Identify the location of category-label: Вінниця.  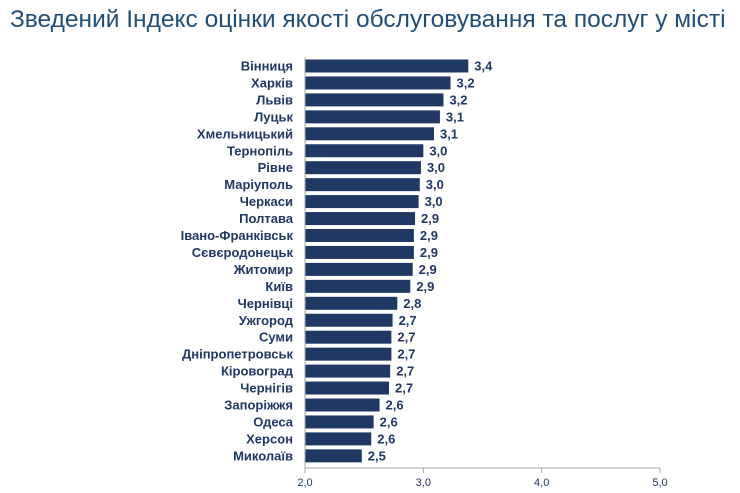
(267, 66).